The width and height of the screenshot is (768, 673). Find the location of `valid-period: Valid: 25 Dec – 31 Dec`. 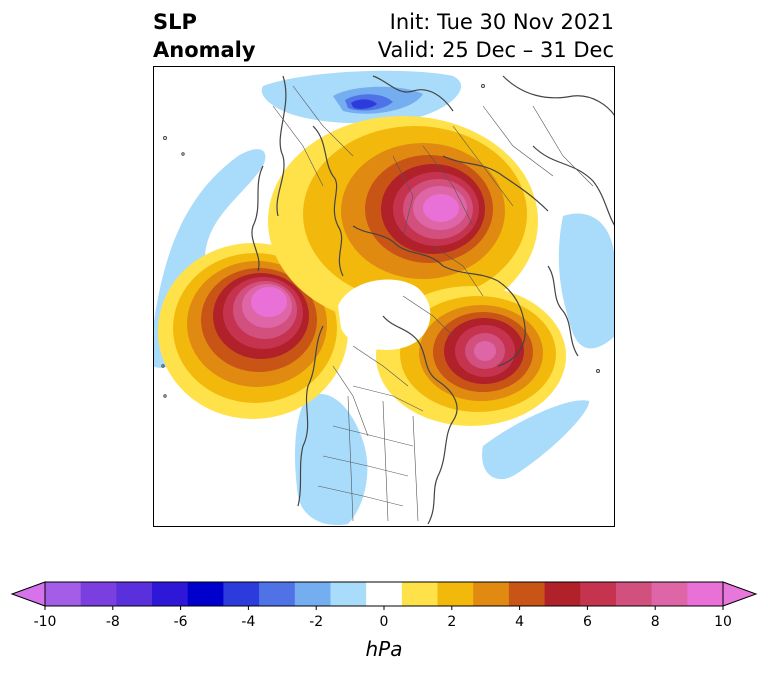

valid-period: Valid: 25 Dec – 31 Dec is located at coordinates (495, 50).